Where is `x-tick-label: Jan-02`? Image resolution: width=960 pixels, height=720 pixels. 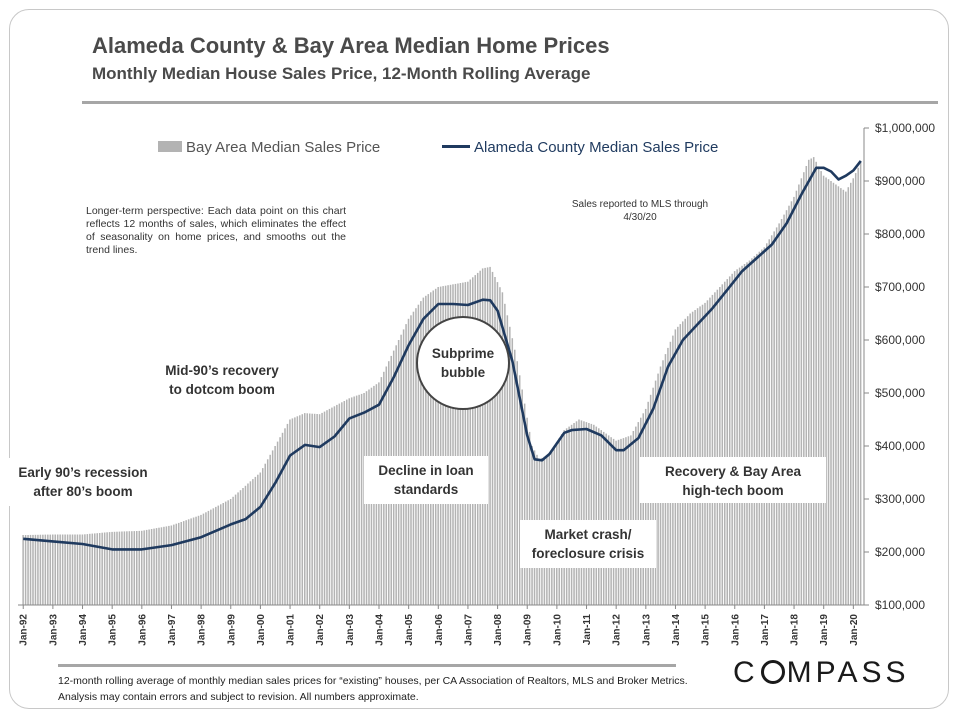
x-tick-label: Jan-02 is located at coordinates (320, 630).